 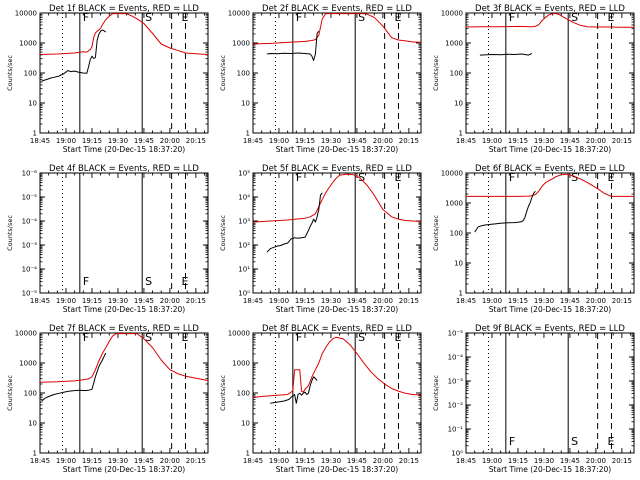 I want to click on panel-title: Det 4f BLACK = Events, RED = LLD, so click(x=124, y=169).